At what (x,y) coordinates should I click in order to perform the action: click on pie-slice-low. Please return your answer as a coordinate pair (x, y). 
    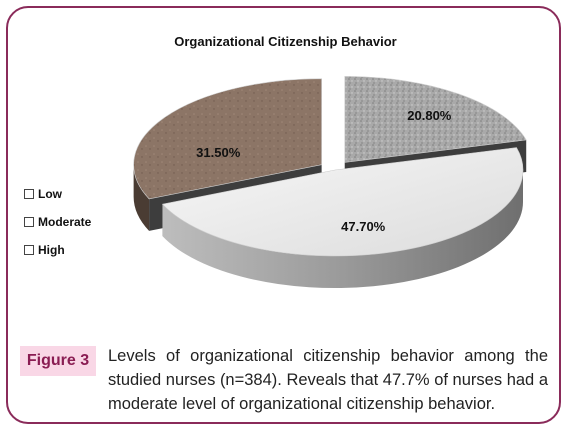
    Looking at the image, I should click on (435, 119).